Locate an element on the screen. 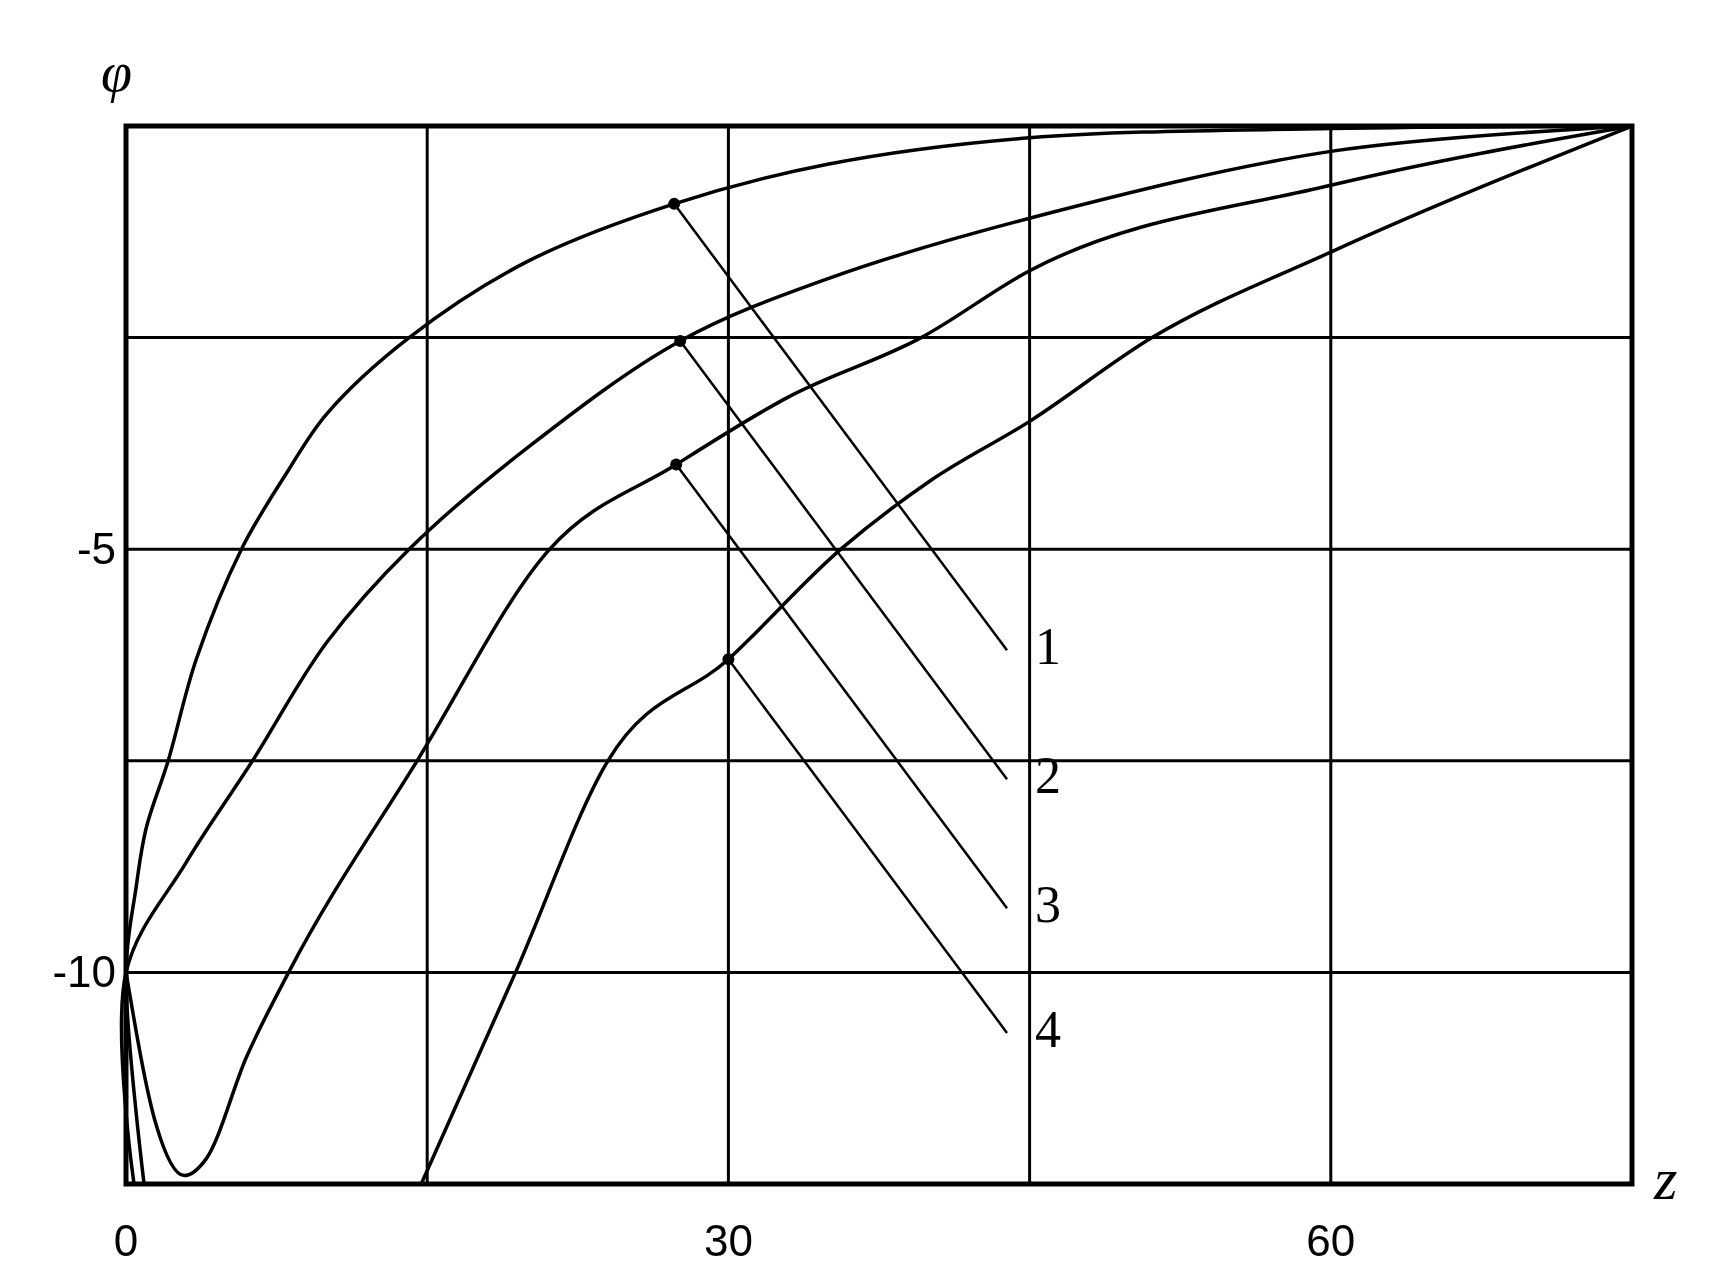  annotation: 3 is located at coordinates (1048, 905).